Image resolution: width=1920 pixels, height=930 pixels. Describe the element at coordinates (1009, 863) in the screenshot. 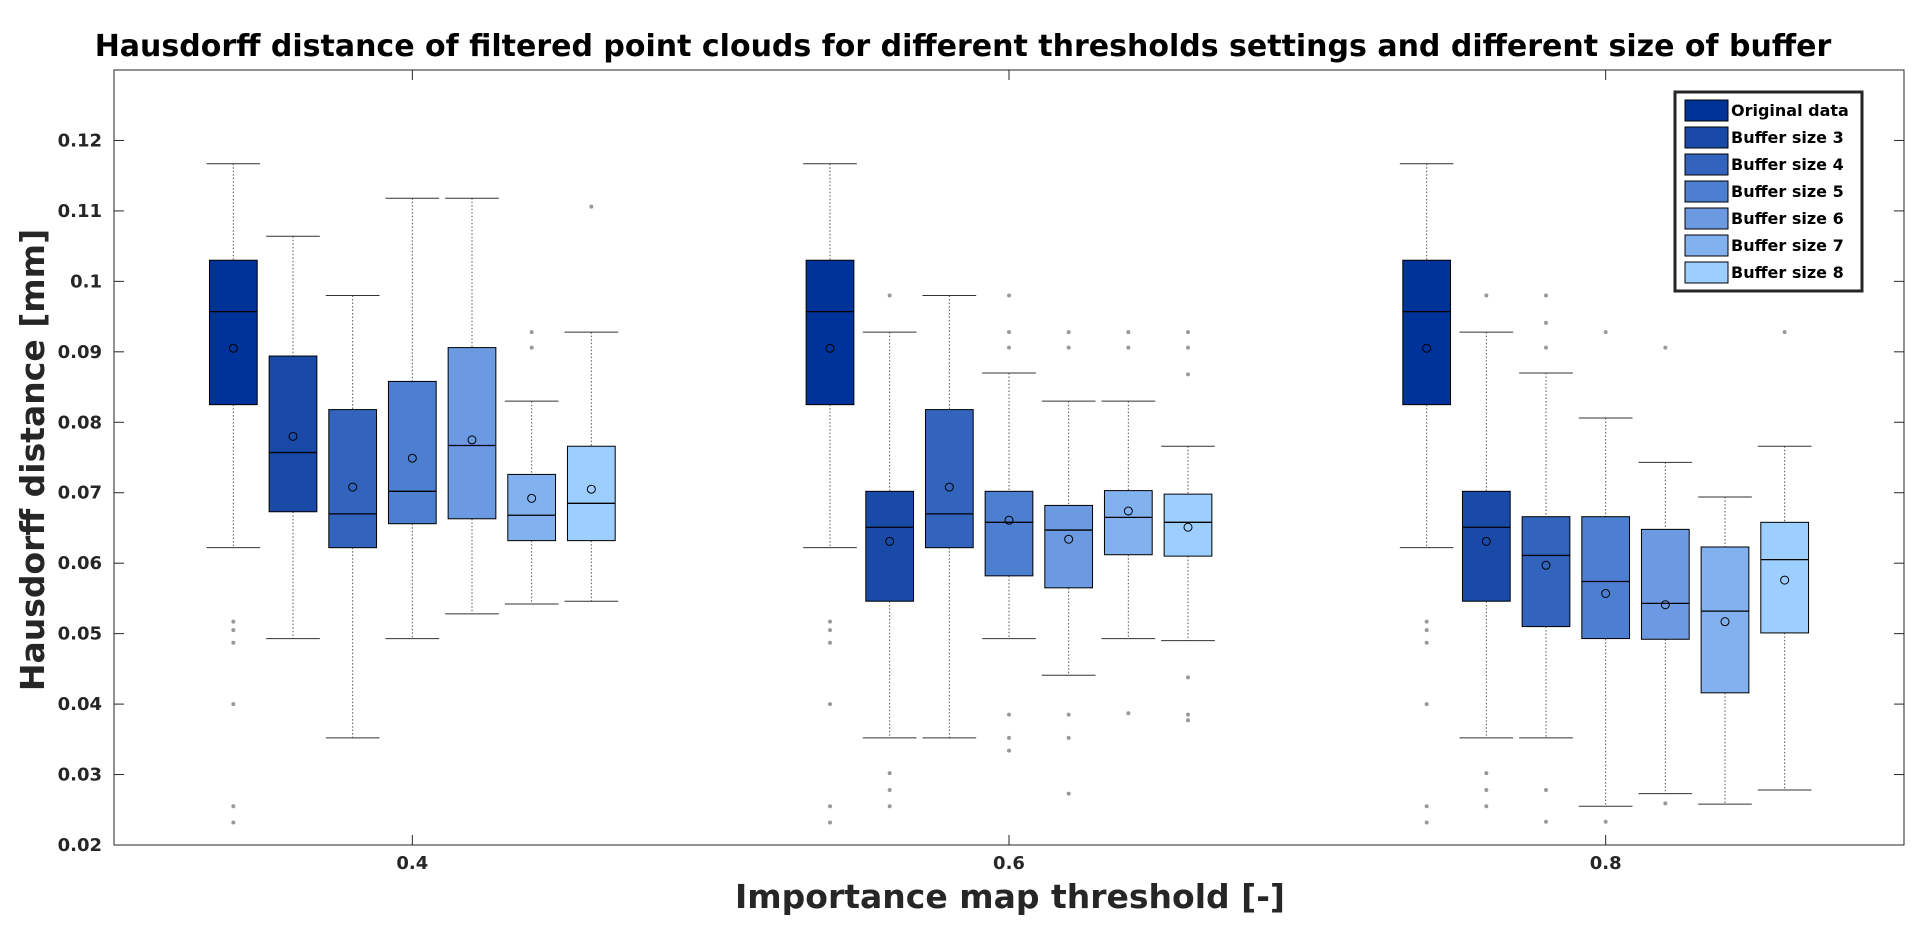

I see `x-tick-label: 0.6` at that location.